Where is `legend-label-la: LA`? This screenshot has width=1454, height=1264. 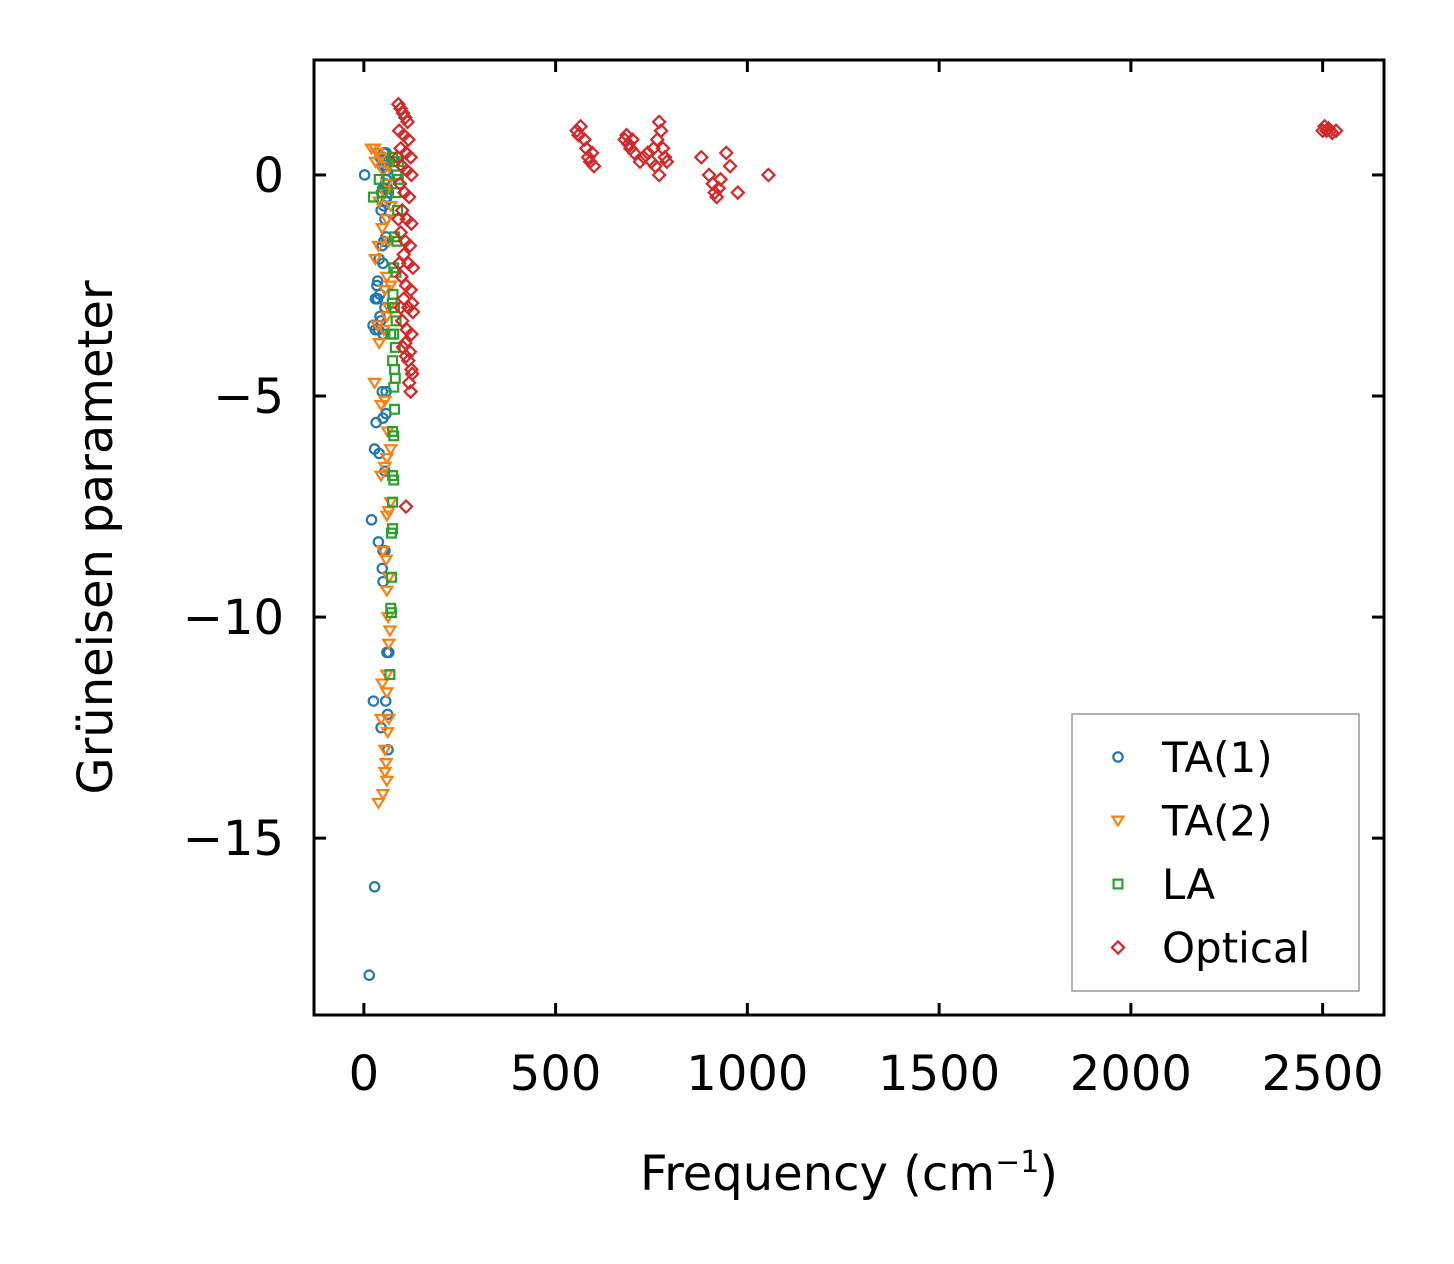 legend-label-la: LA is located at coordinates (1188, 884).